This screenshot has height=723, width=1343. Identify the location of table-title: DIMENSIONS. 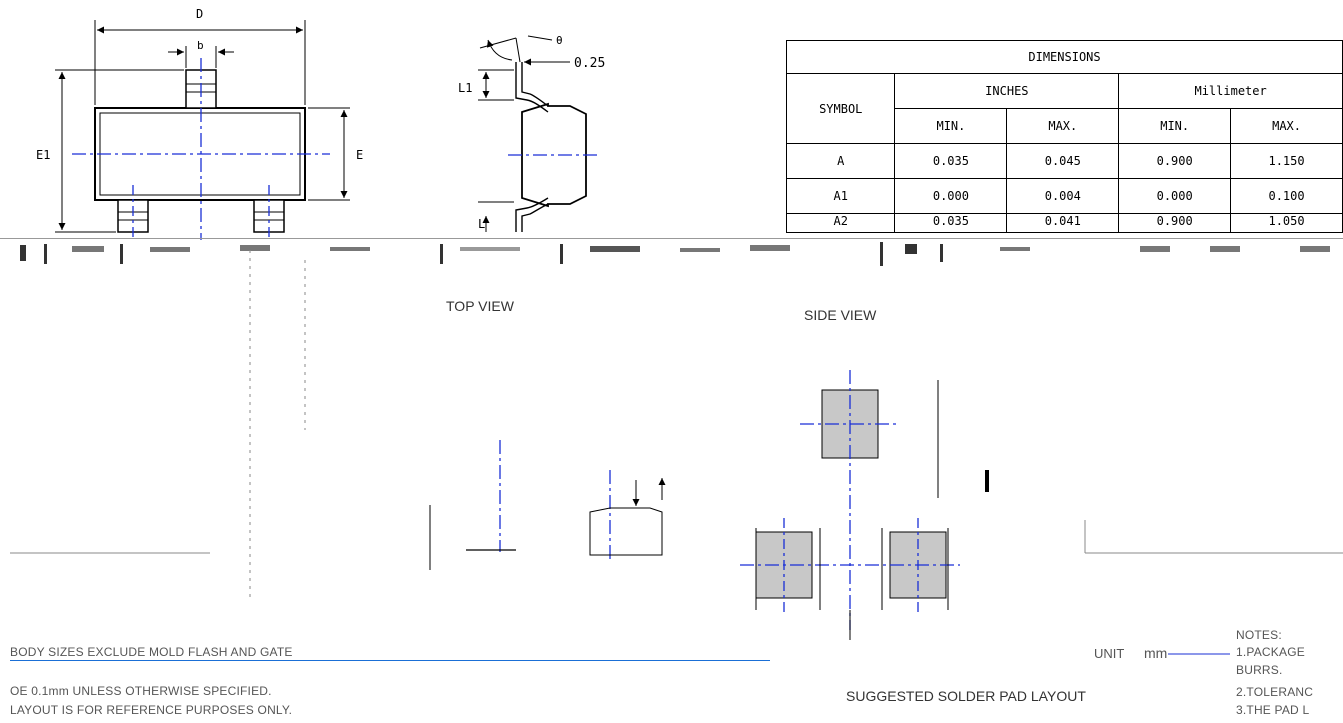
(1064, 57).